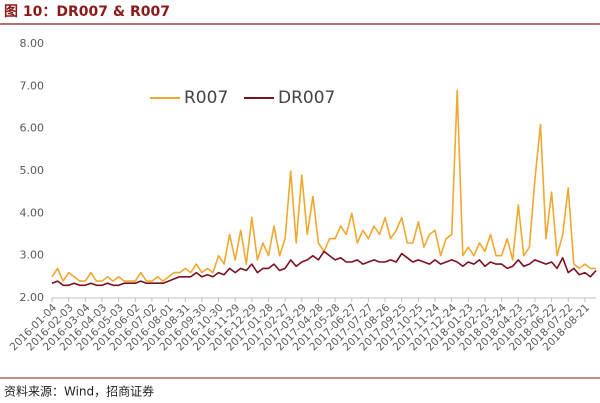 The width and height of the screenshot is (600, 403). What do you see at coordinates (32, 85) in the screenshot?
I see `y-tick-label: 7.00` at bounding box center [32, 85].